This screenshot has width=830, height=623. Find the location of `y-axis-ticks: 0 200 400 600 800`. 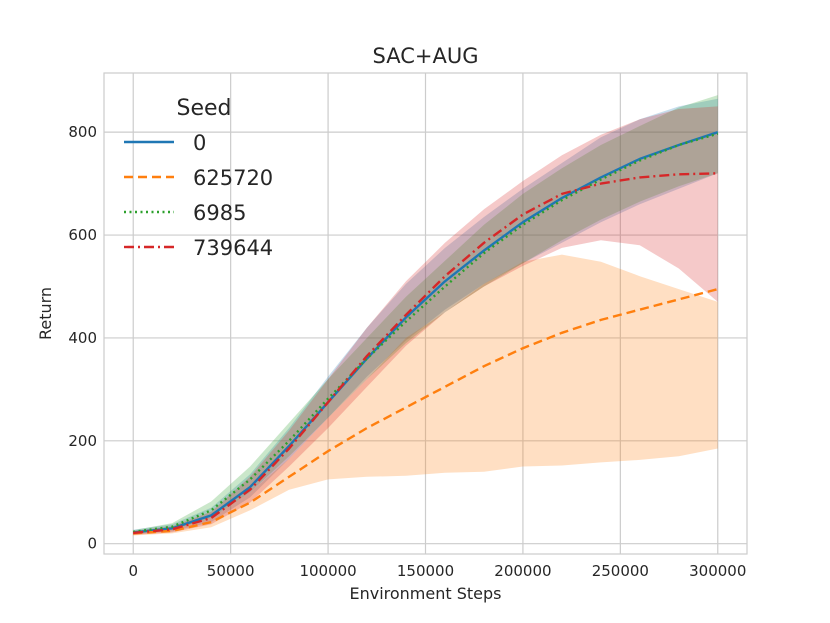

y-axis-ticks: 0 200 400 600 800 is located at coordinates (82, 338).